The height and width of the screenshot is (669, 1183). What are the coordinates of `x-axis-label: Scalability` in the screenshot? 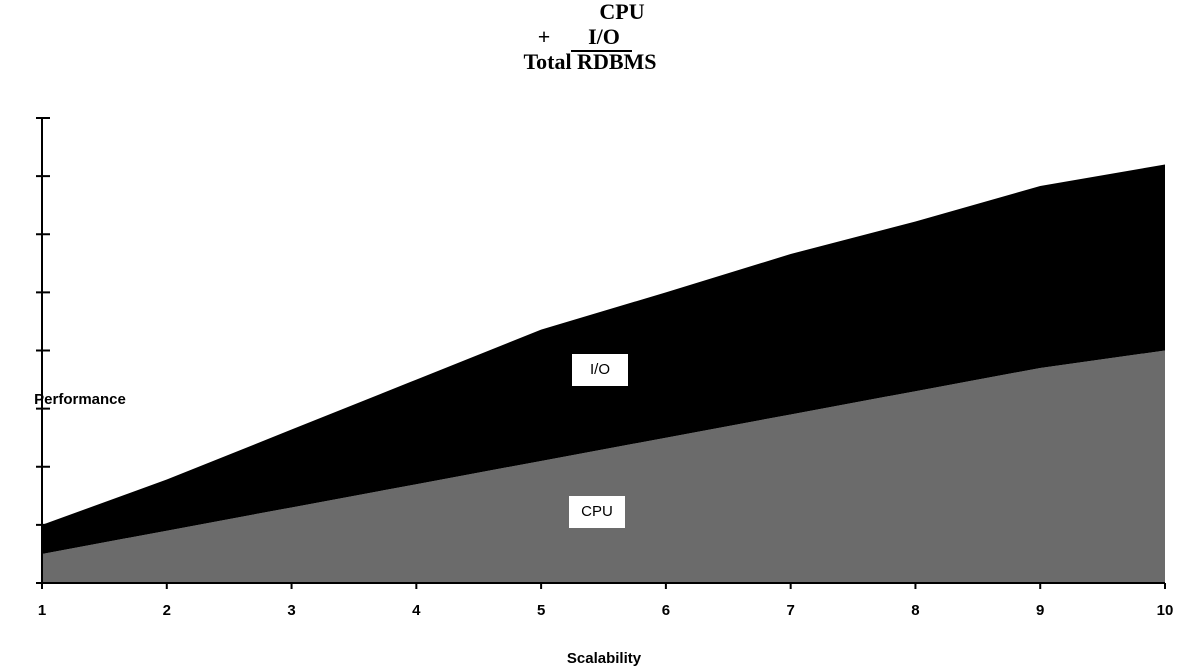 It's located at (604, 658).